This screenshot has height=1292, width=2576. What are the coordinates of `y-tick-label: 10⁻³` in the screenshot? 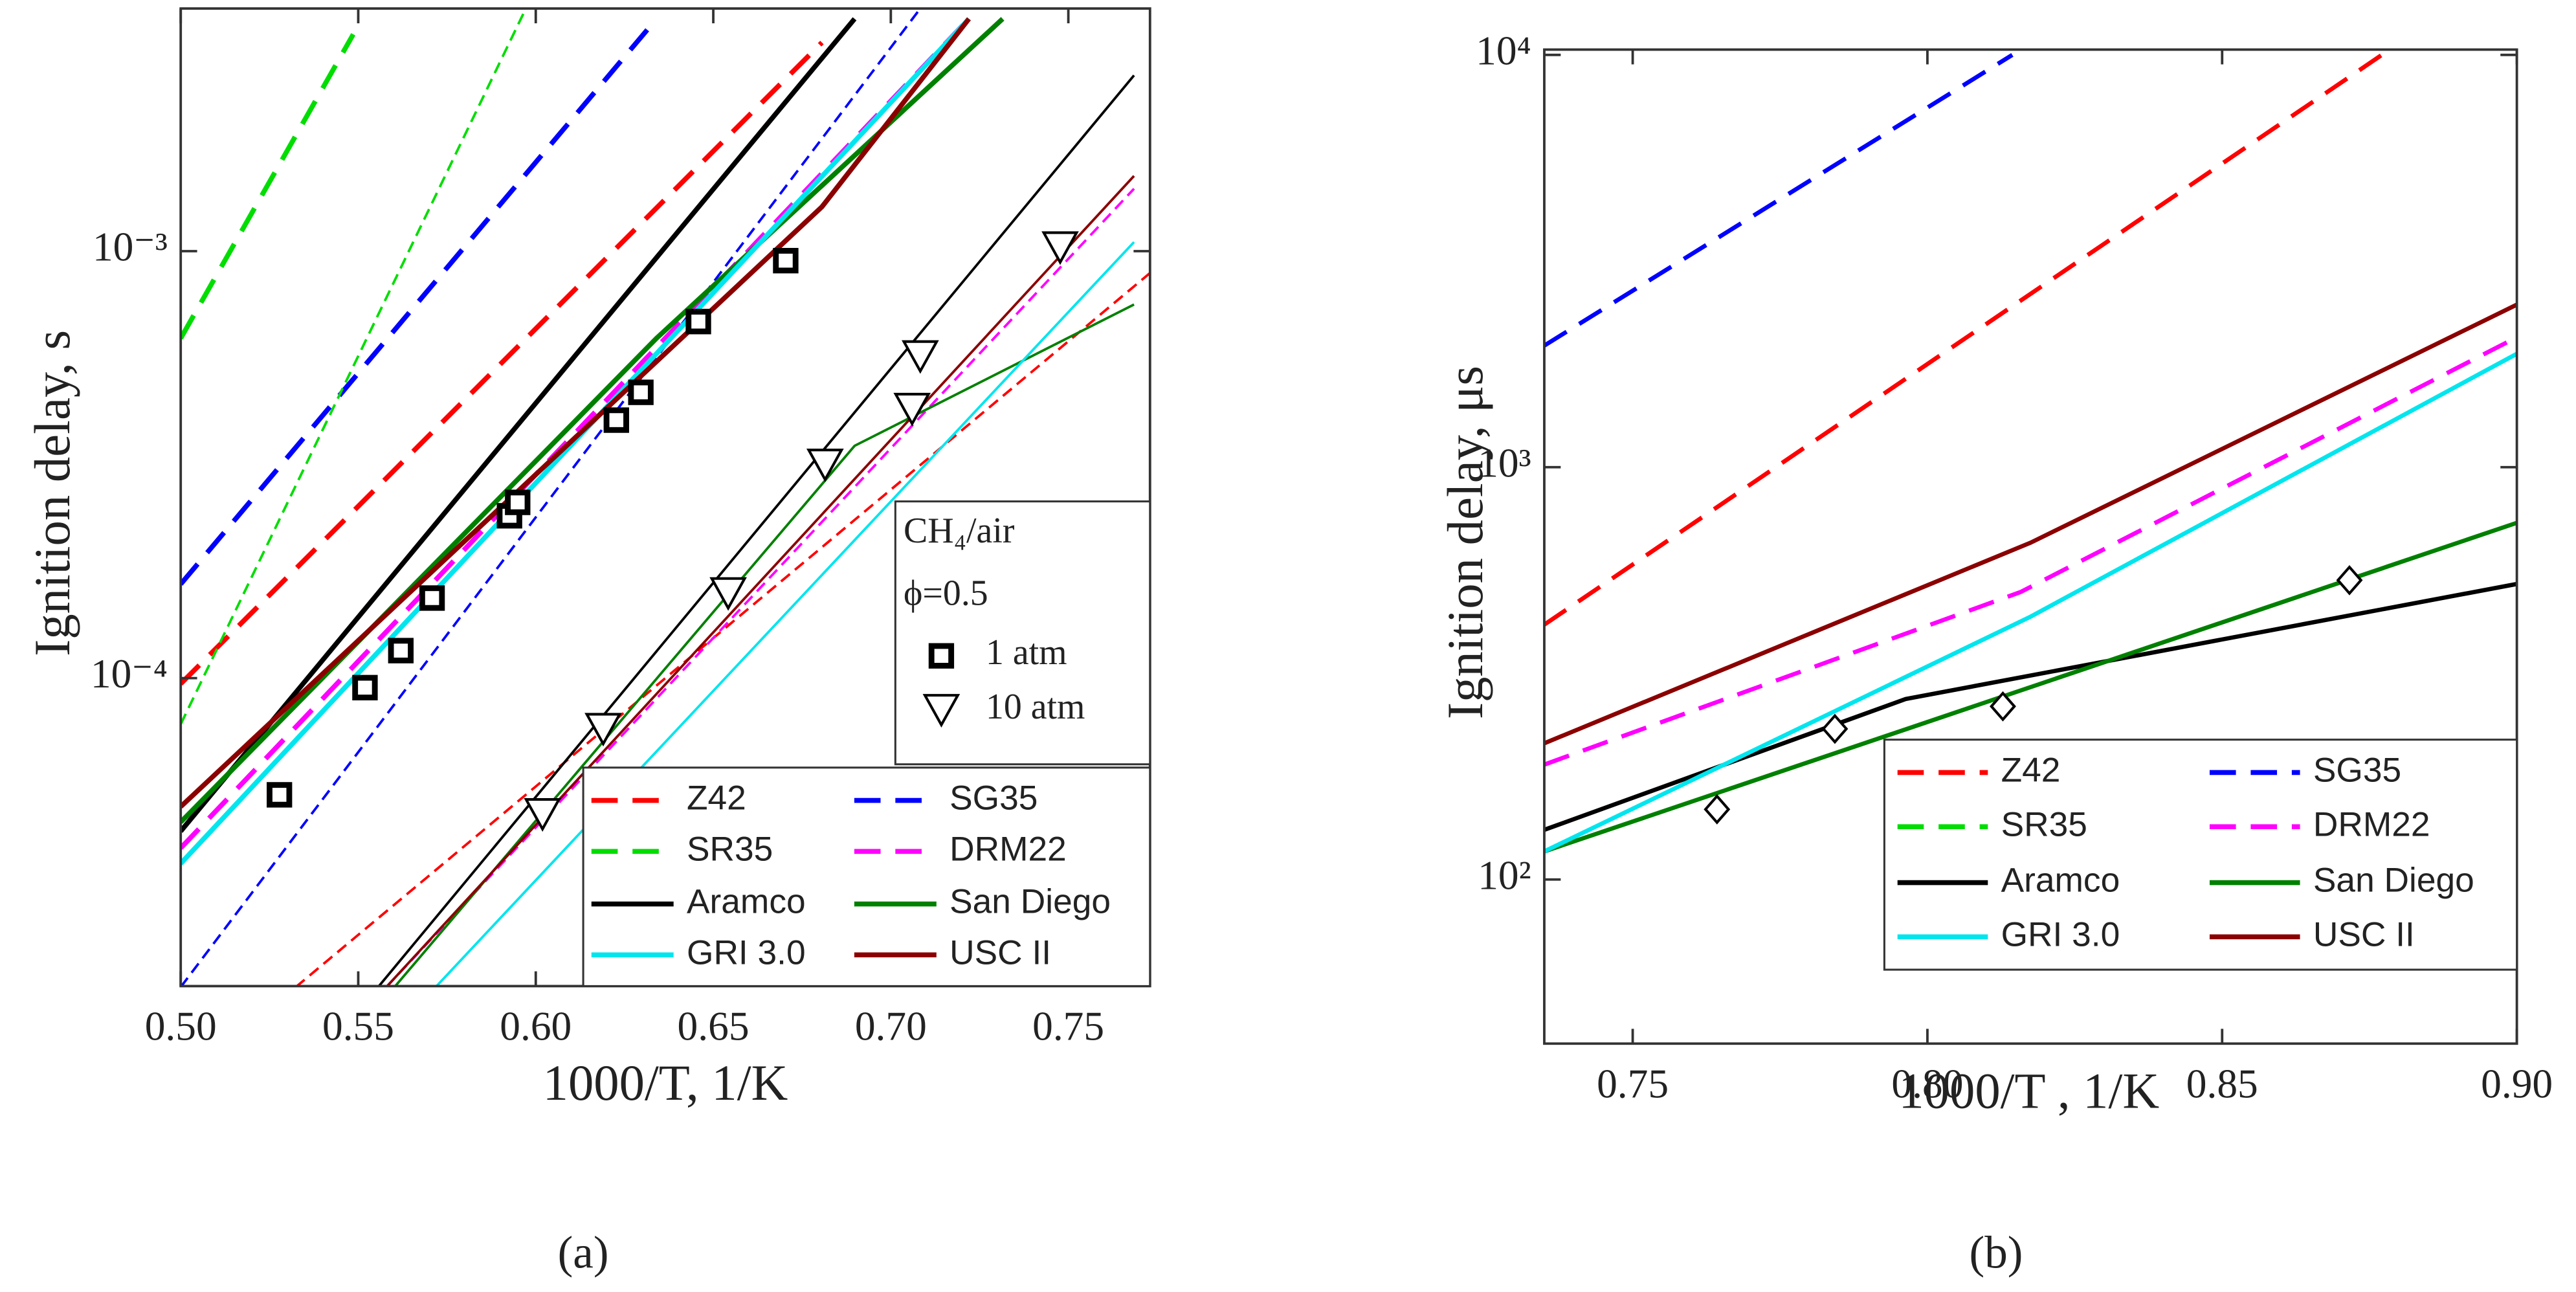 It's located at (130, 247).